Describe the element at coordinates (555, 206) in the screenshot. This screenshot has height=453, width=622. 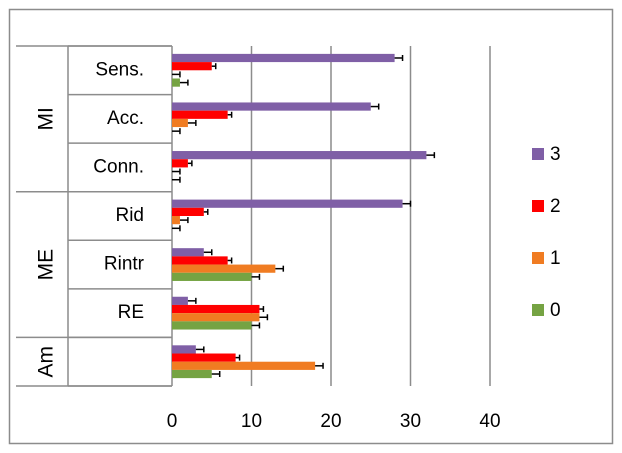
I see `legend-label: 2` at that location.